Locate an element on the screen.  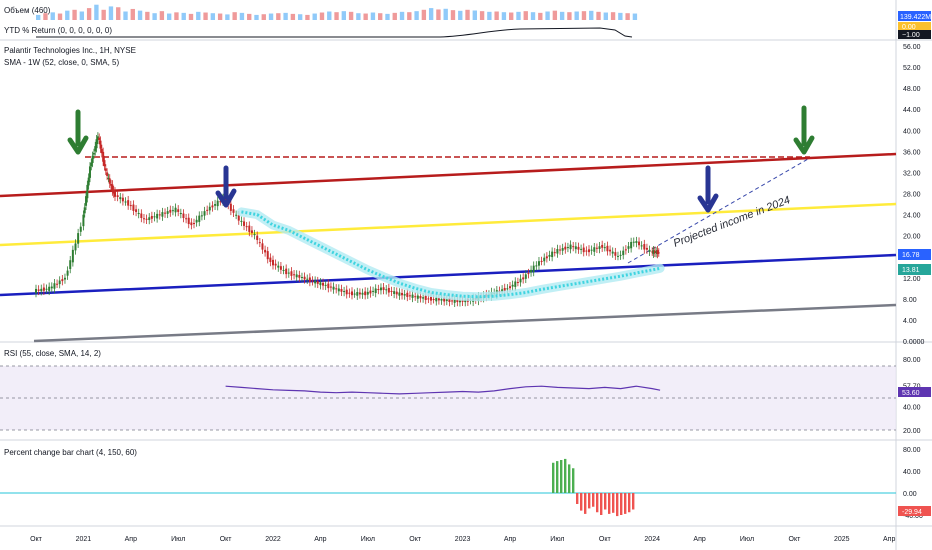
pct-last-value: -29.94 is located at coordinates (912, 512).